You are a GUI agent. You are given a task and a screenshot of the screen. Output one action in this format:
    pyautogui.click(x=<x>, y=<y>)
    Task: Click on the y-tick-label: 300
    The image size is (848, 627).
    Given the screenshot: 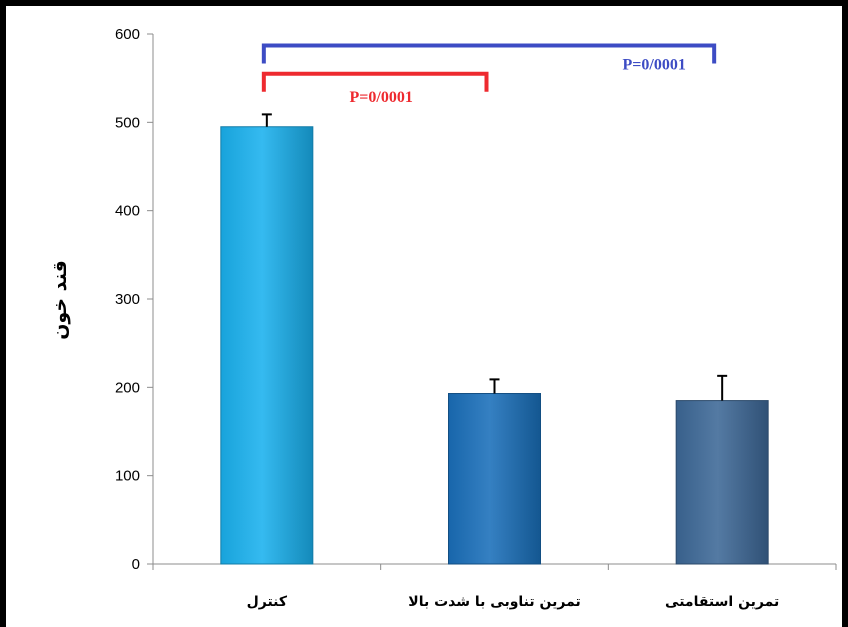 What is the action you would take?
    pyautogui.click(x=127, y=299)
    